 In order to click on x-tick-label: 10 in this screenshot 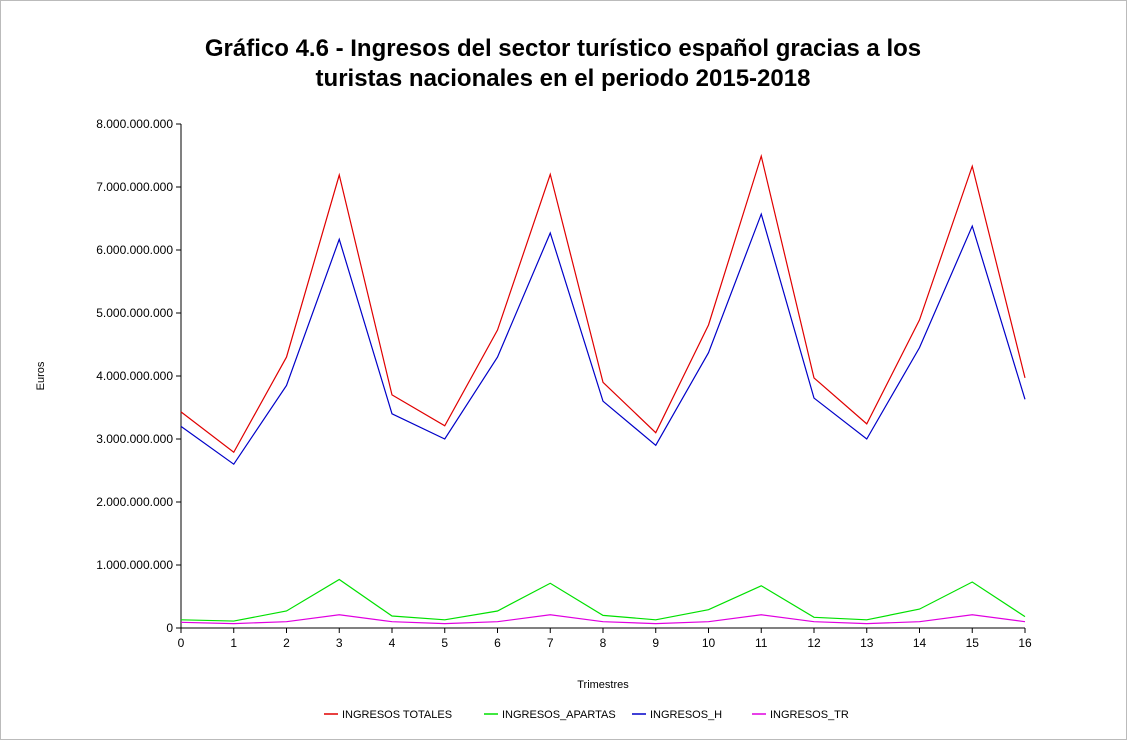, I will do `click(709, 643)`.